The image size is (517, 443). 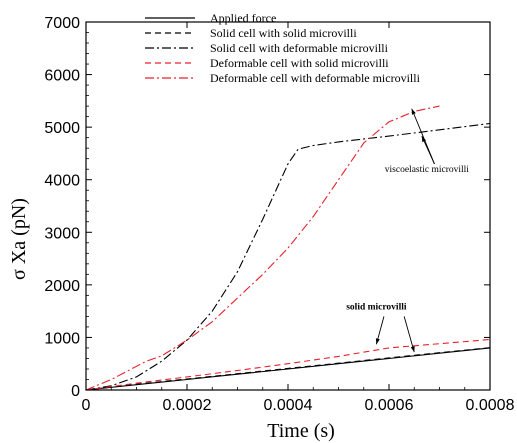 What do you see at coordinates (62, 76) in the screenshot?
I see `y-tick-label: 6000` at bounding box center [62, 76].